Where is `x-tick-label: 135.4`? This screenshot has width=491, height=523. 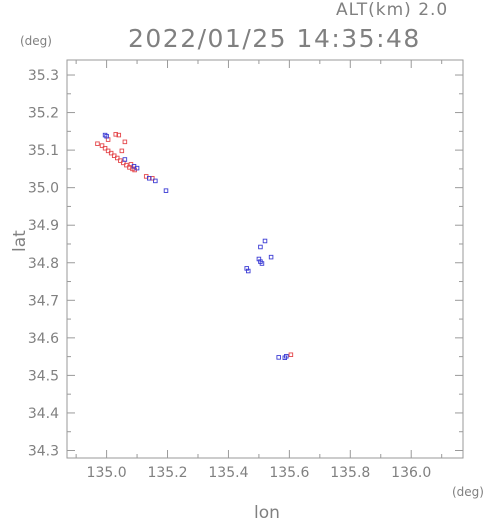 x-tick-label: 135.4 is located at coordinates (228, 473).